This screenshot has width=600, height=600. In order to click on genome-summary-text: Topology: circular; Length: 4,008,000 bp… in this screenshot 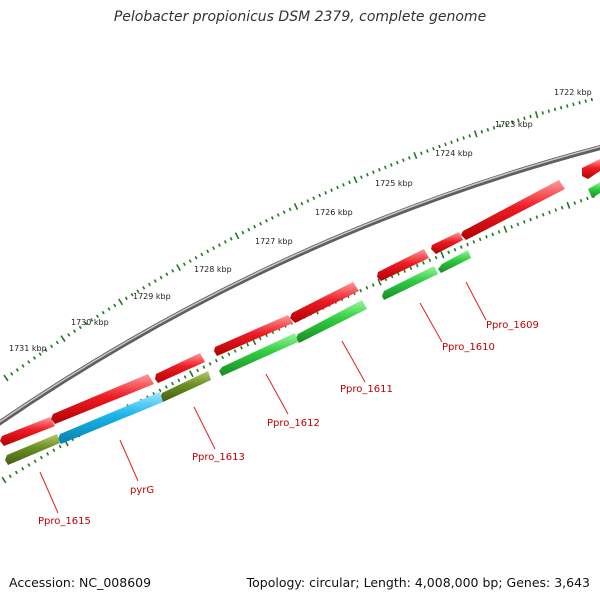, I will do `click(418, 582)`.